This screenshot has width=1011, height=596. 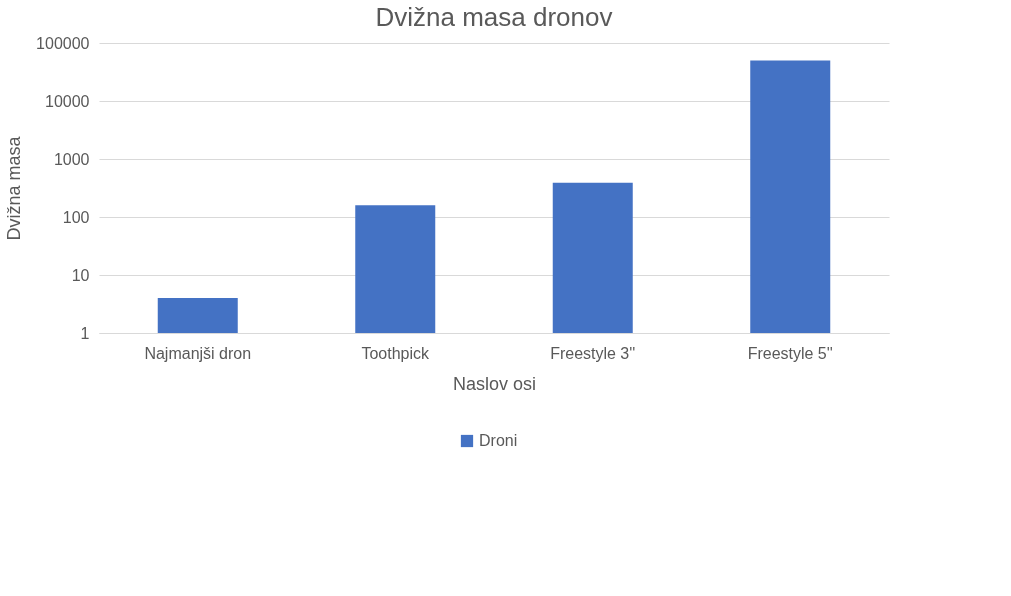 I want to click on y-tick-label: 100, so click(x=76, y=217).